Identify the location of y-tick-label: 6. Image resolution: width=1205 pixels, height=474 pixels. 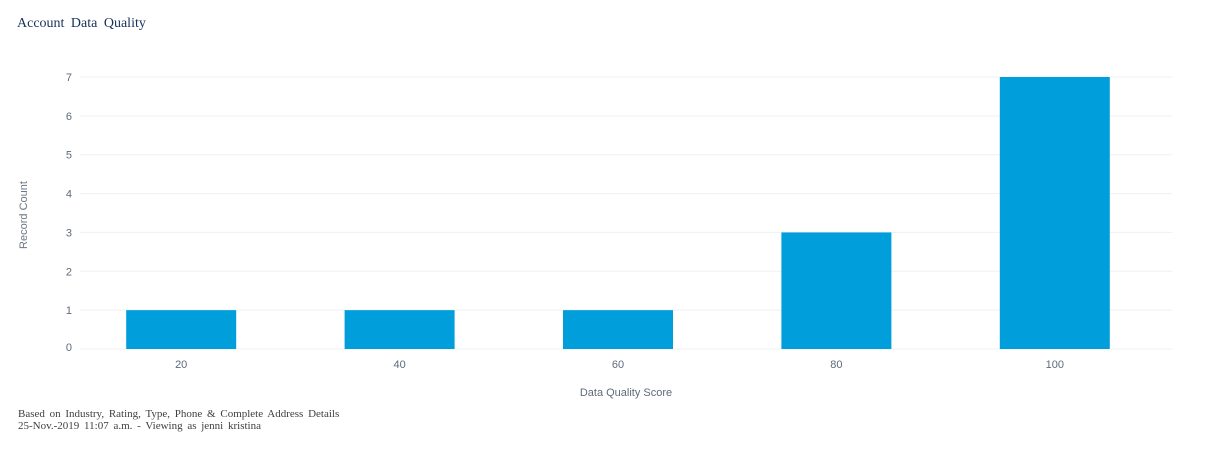
(69, 117).